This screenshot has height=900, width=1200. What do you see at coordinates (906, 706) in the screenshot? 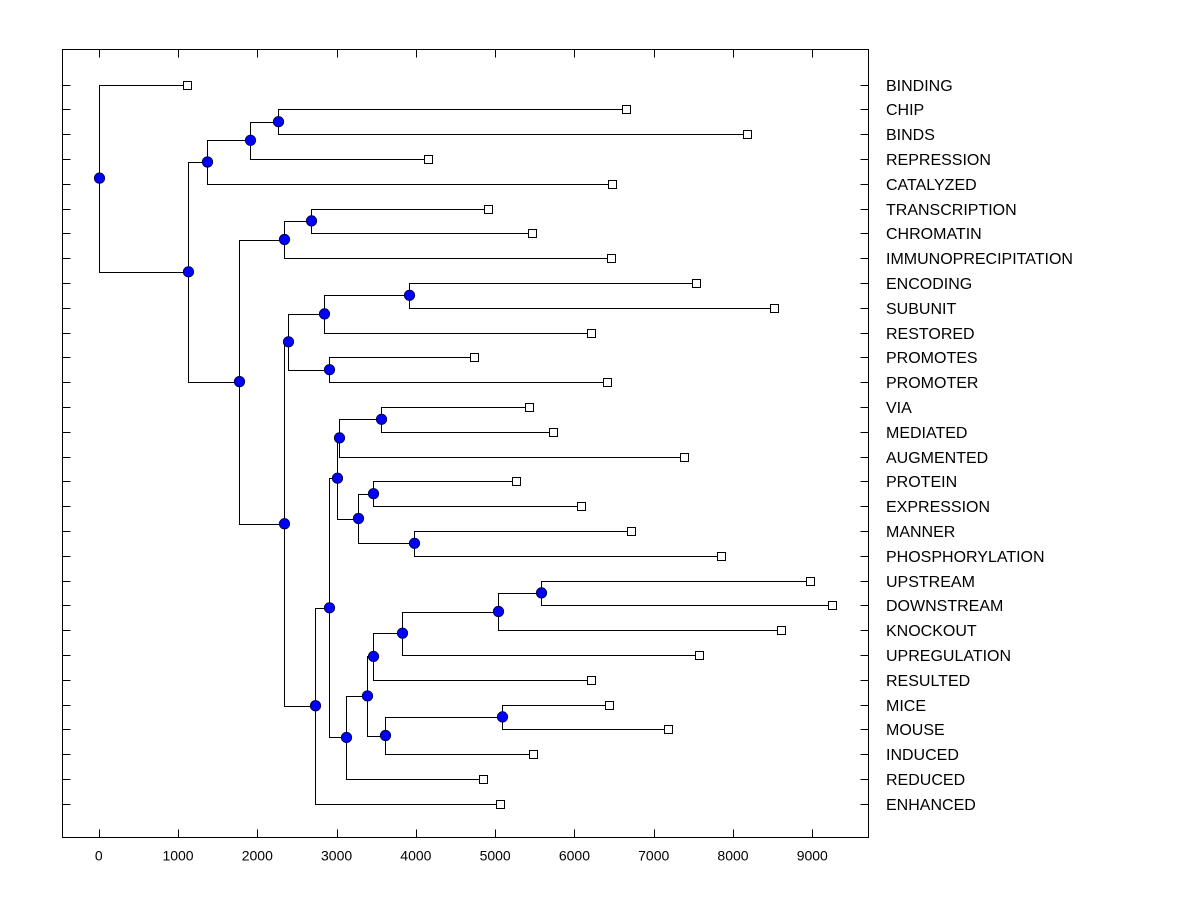
I see `leaf-label: MICE` at bounding box center [906, 706].